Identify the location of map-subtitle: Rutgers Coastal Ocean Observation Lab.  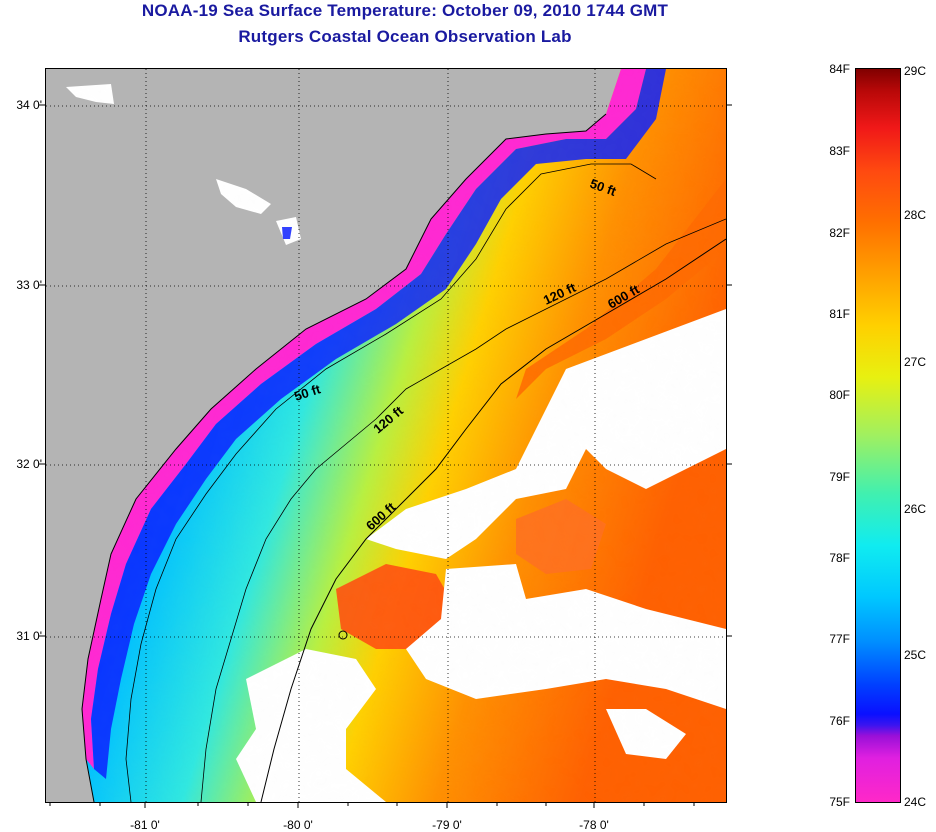
(405, 36).